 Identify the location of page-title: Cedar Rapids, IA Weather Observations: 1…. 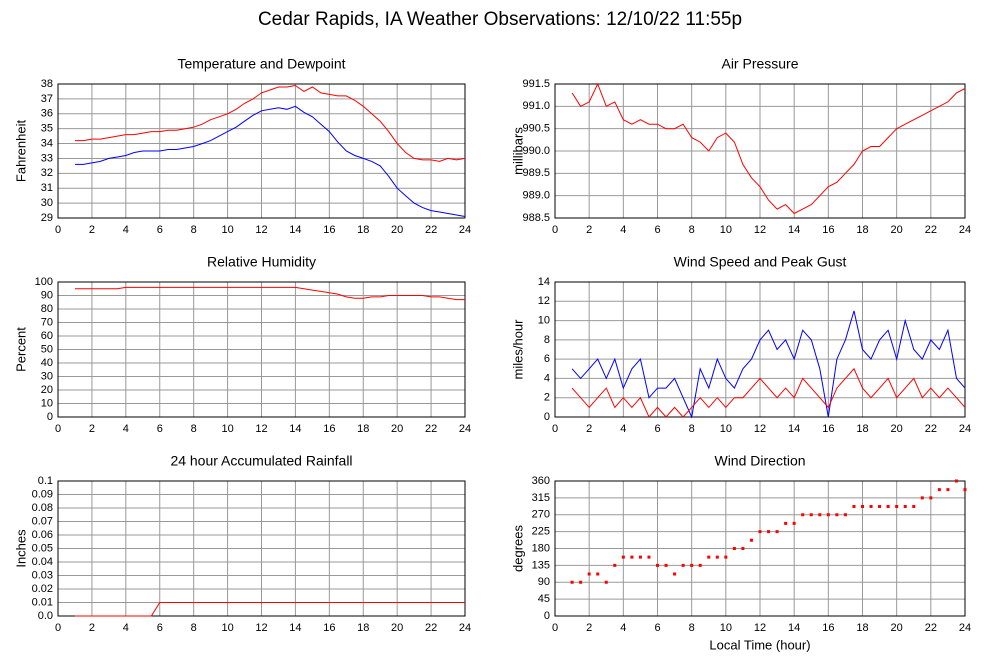
(500, 19).